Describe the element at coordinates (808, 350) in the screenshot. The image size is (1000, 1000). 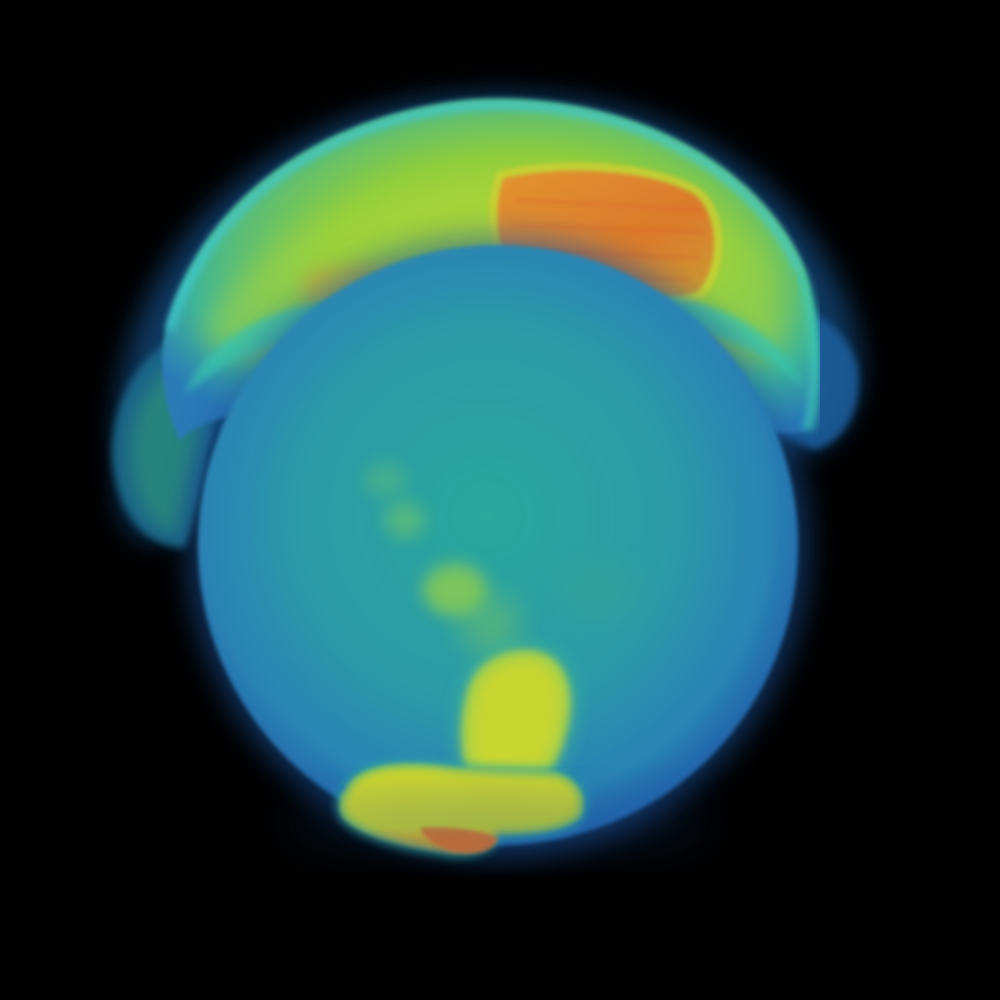
I see `cap-right-rim` at that location.